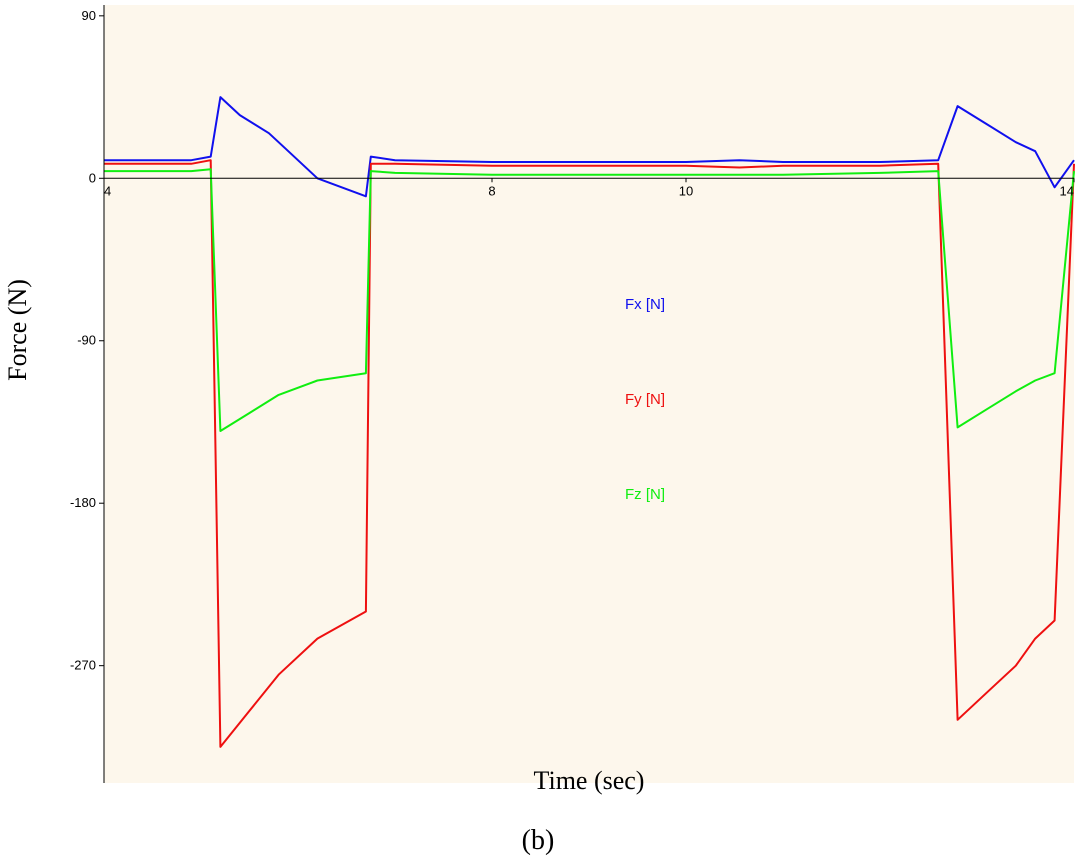 The height and width of the screenshot is (858, 1077). What do you see at coordinates (89, 15) in the screenshot?
I see `y-tick-label: 90` at bounding box center [89, 15].